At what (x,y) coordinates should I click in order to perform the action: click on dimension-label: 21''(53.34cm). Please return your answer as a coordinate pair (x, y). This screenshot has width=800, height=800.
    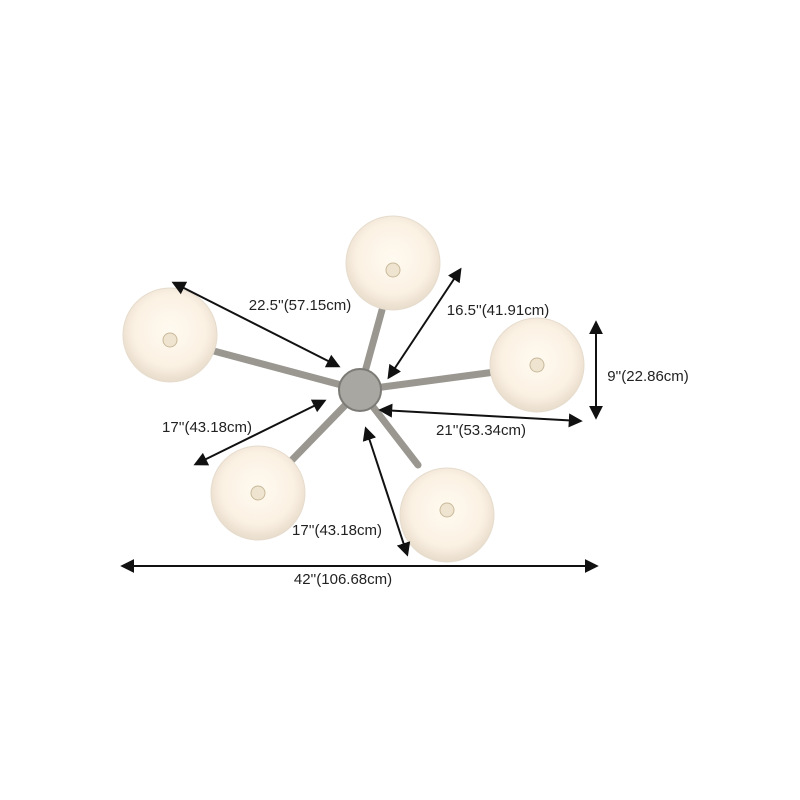
    Looking at the image, I should click on (481, 430).